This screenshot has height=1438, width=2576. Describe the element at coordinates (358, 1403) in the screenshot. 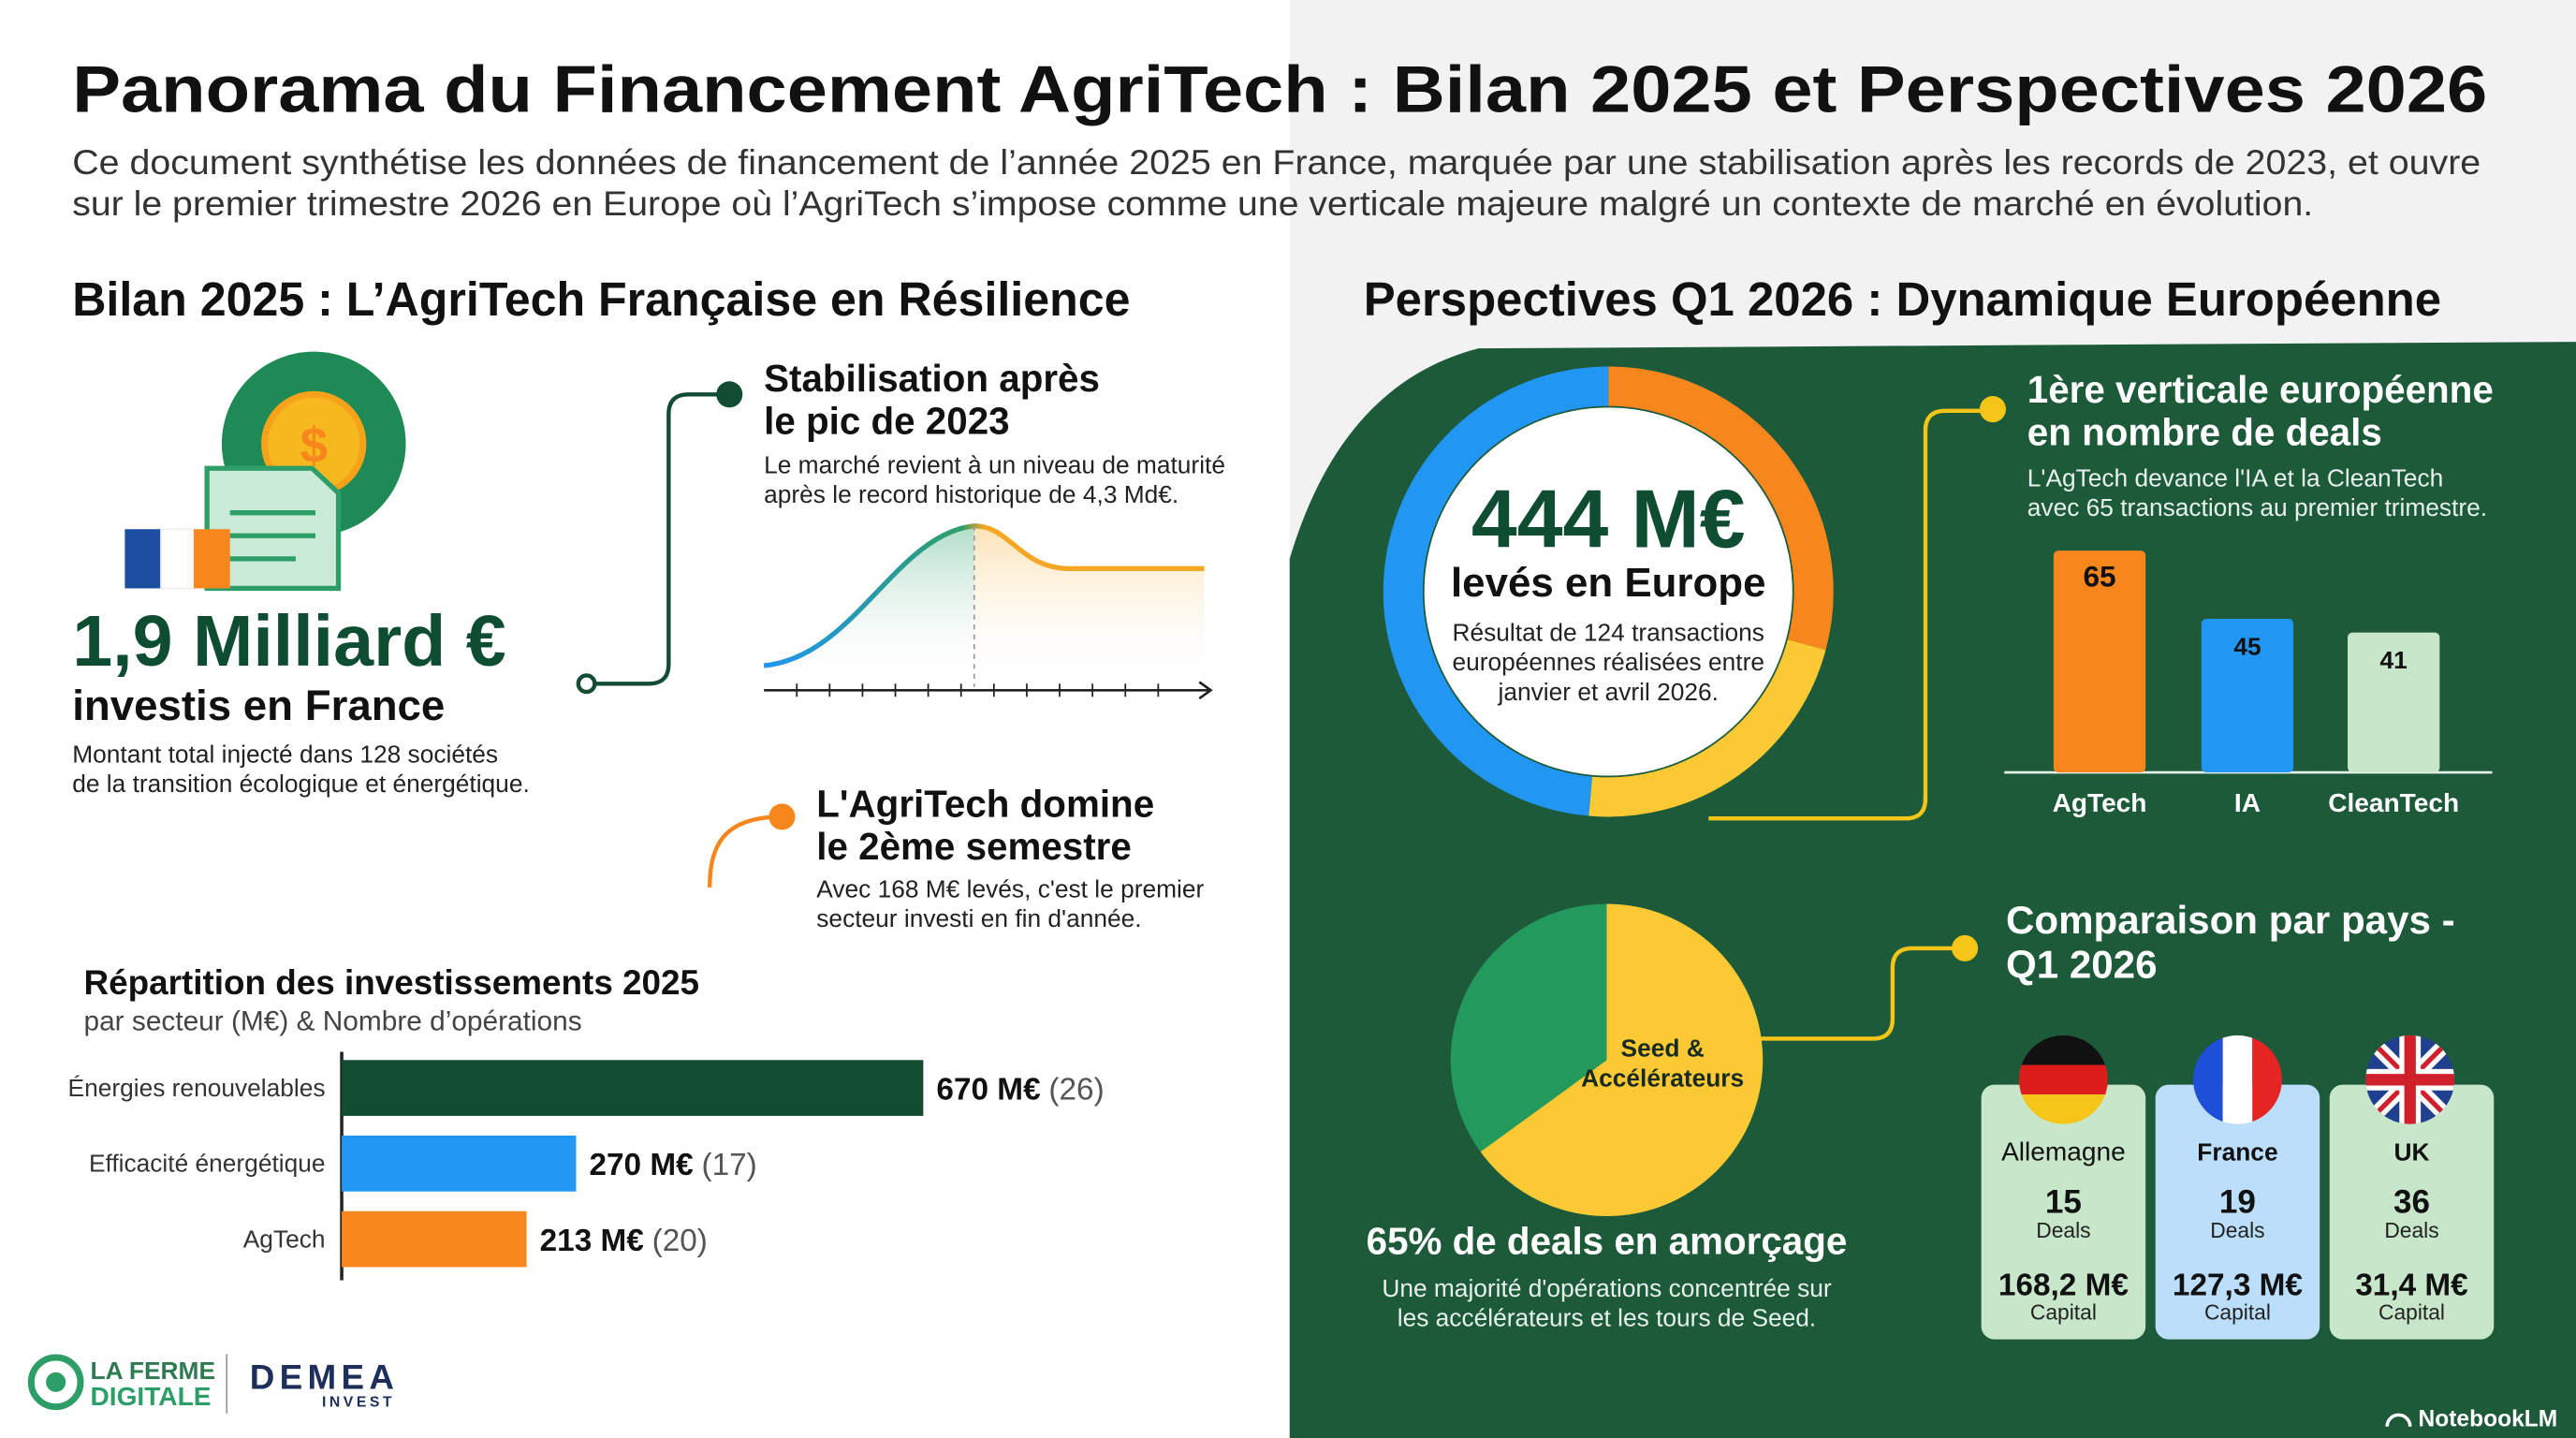

I see `logo-subtext: INVEST` at that location.